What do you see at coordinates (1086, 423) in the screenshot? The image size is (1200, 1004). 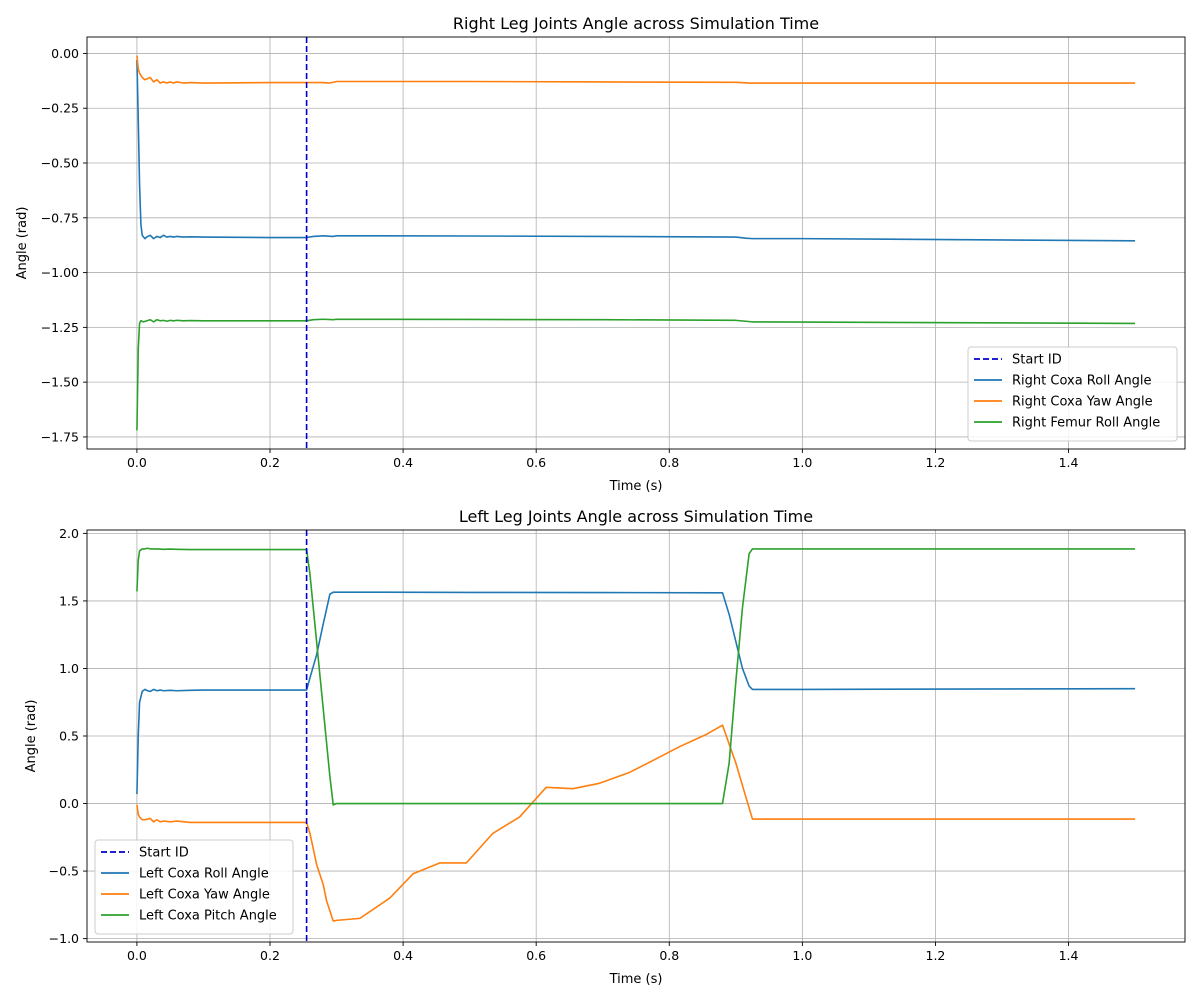 I see `legend-label: Right Femur Roll Angle` at bounding box center [1086, 423].